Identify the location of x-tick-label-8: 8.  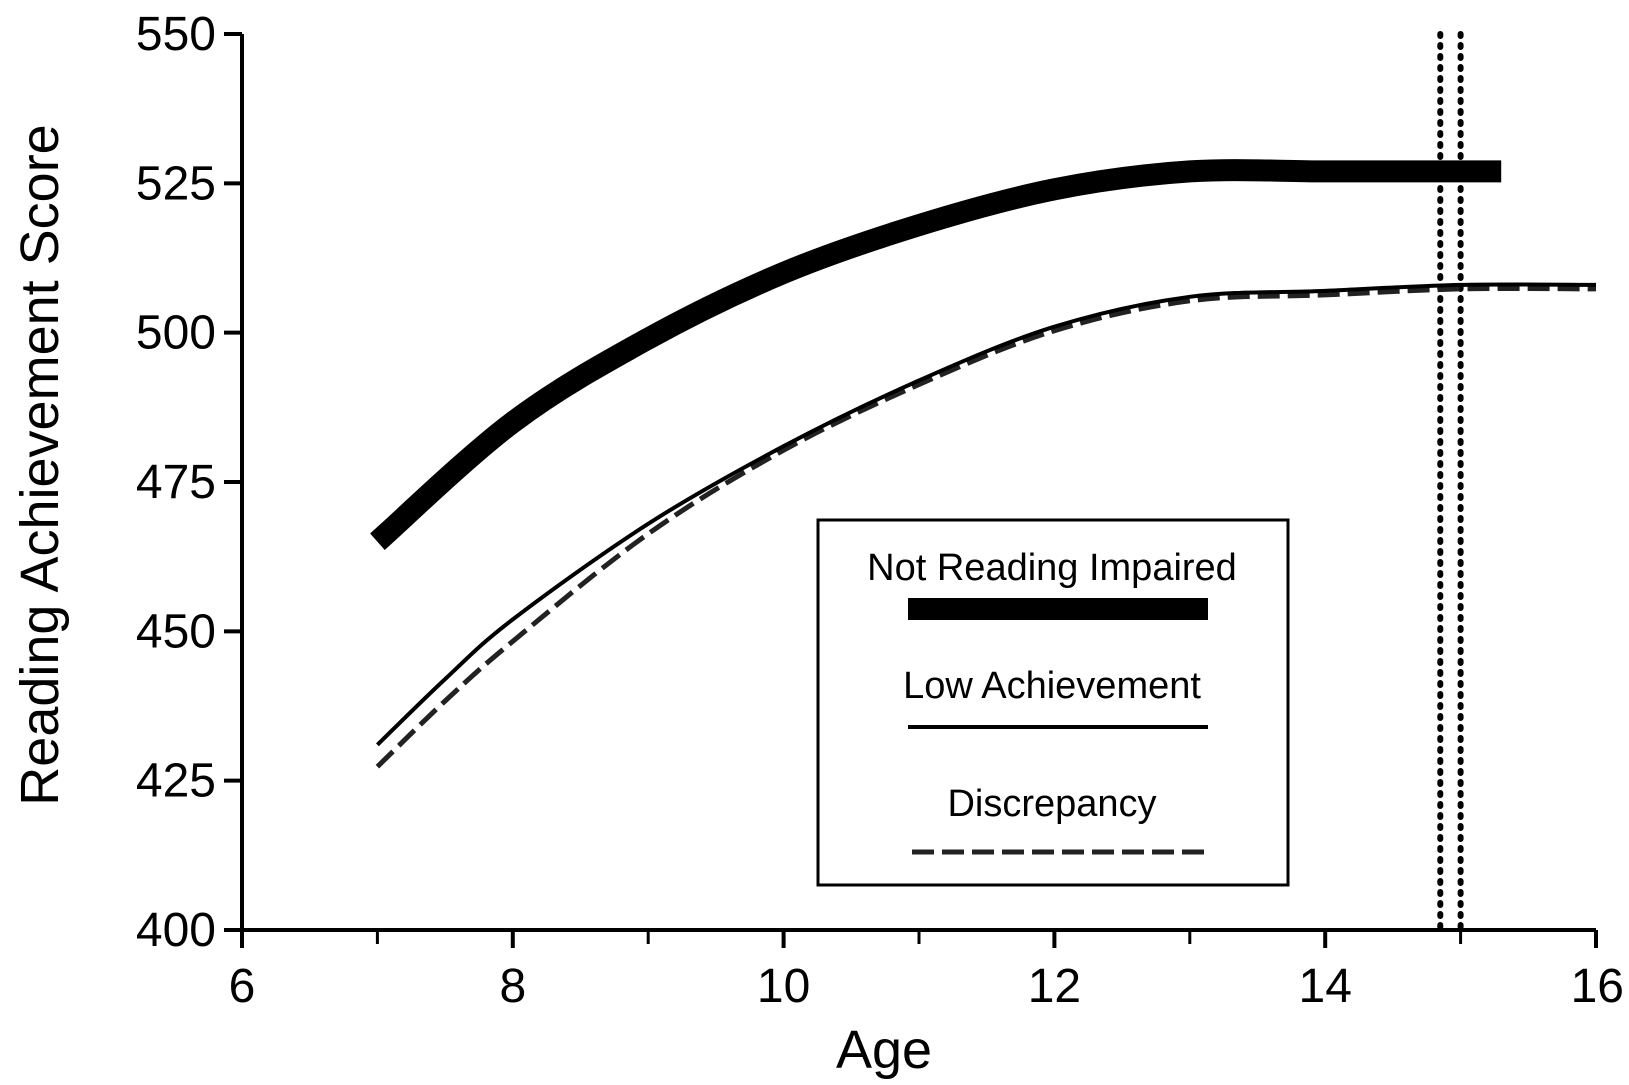
(512, 986).